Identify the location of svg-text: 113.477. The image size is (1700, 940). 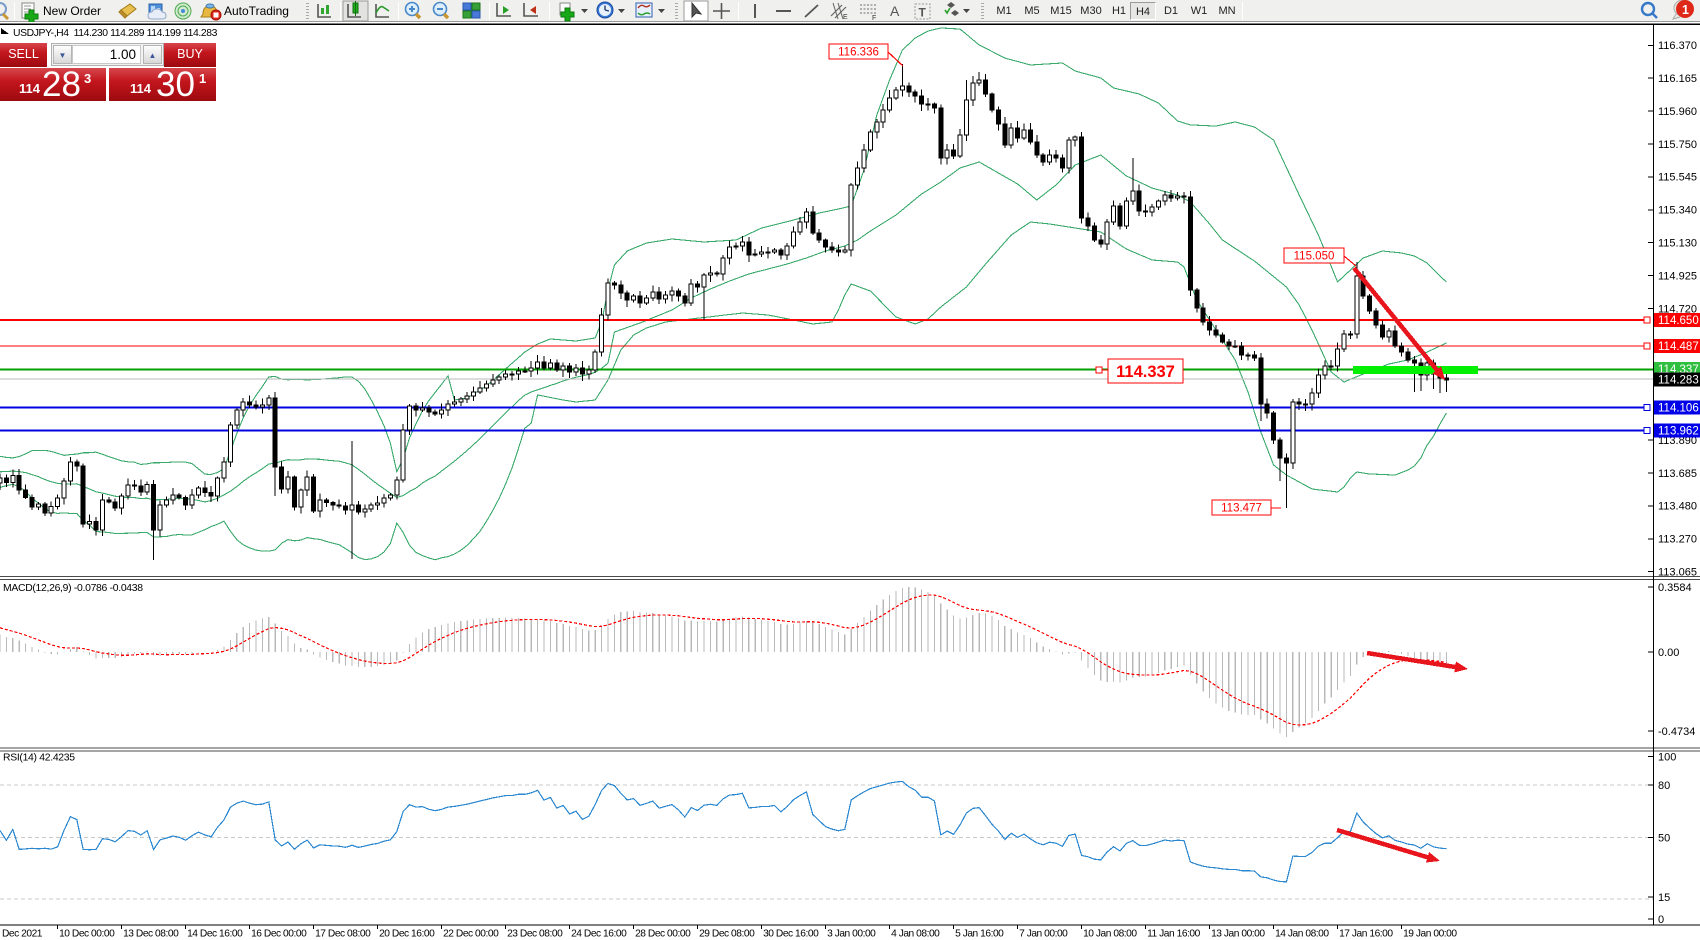
(1241, 509).